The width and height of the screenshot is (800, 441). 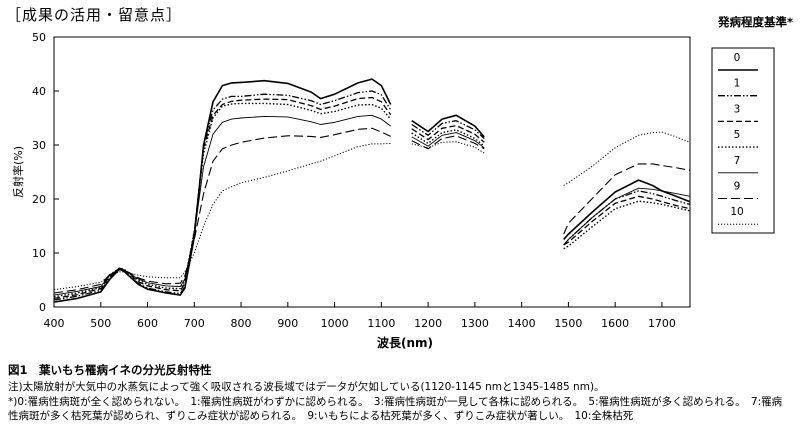 I want to click on y-tick-label: 10, so click(x=39, y=253).